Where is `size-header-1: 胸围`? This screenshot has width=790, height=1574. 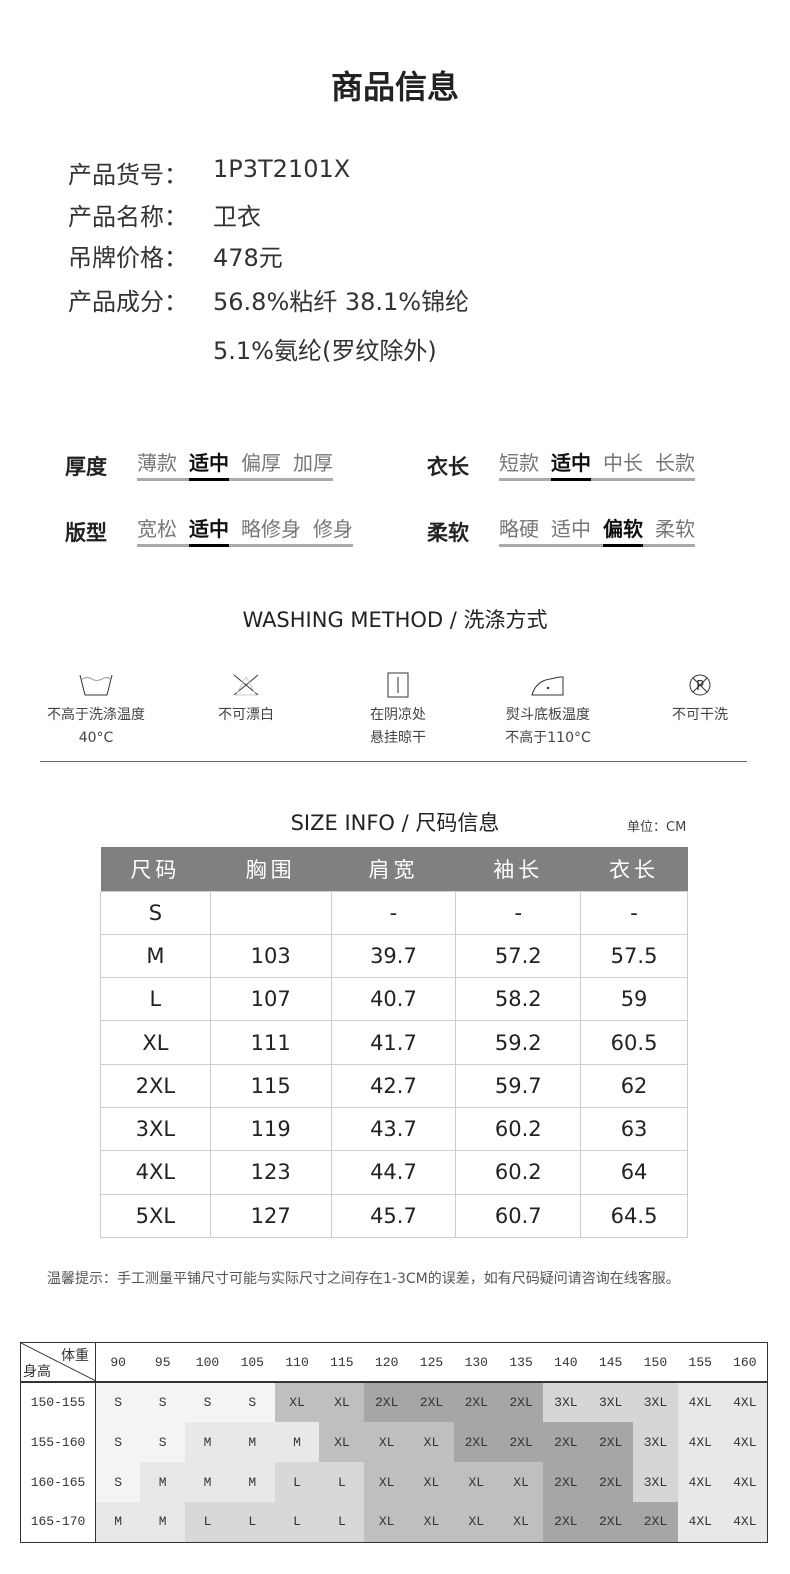 size-header-1: 胸围 is located at coordinates (271, 869).